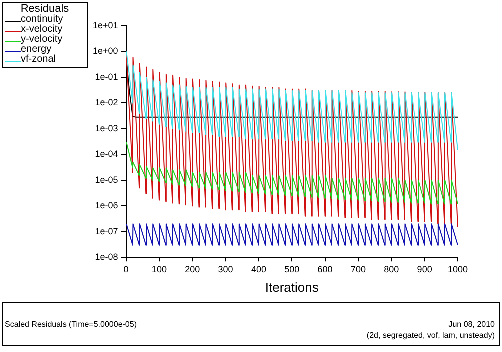 This screenshot has height=352, width=502. Describe the element at coordinates (106, 179) in the screenshot. I see `y-tick-label: 1e-05` at that location.